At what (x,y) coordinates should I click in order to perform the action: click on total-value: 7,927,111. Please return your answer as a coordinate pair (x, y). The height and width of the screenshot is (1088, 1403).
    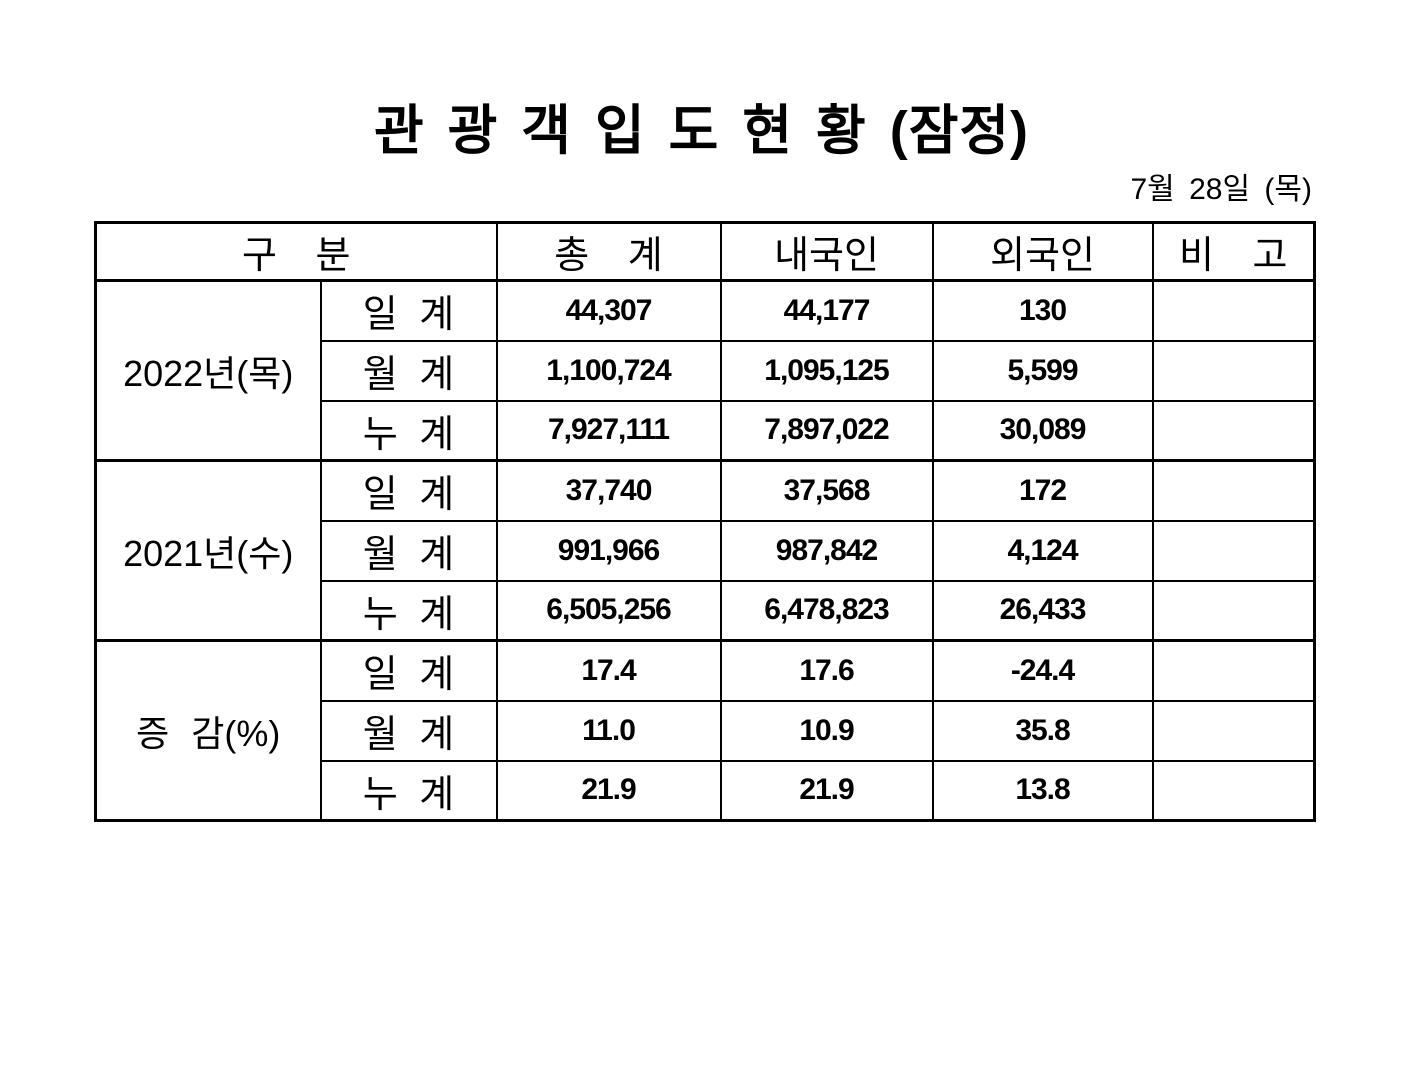
    Looking at the image, I should click on (608, 430).